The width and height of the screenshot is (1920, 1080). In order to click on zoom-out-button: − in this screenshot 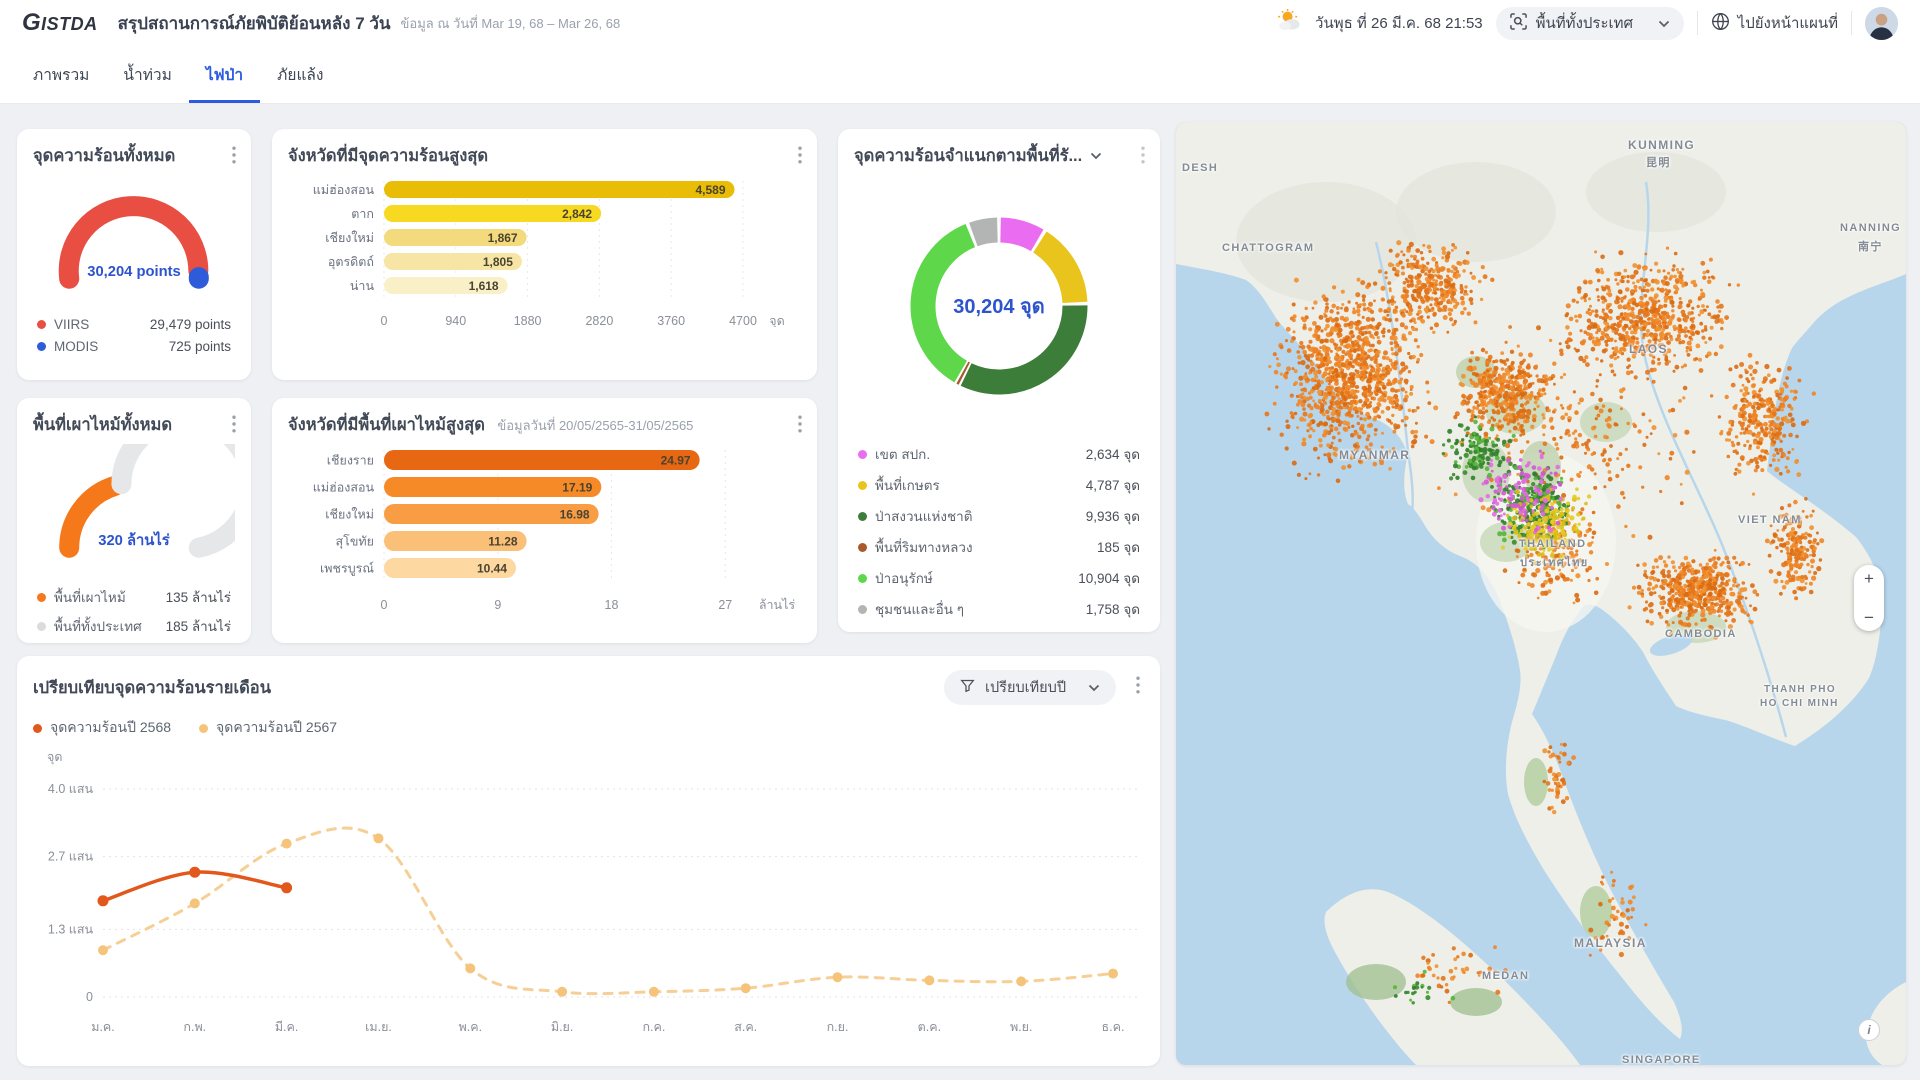, I will do `click(1869, 617)`.